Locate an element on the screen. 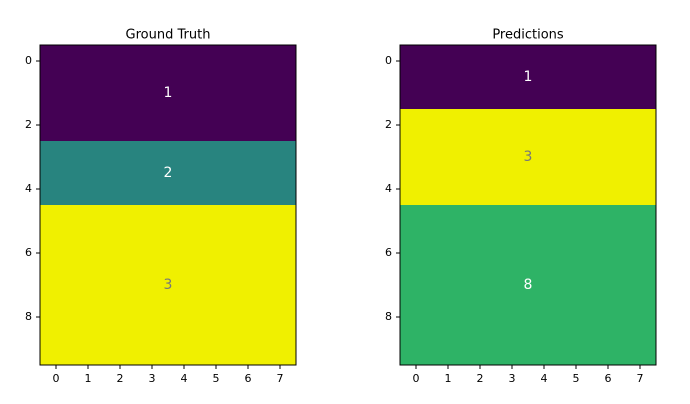 This screenshot has height=404, width=690. band-label: 8 is located at coordinates (528, 285).